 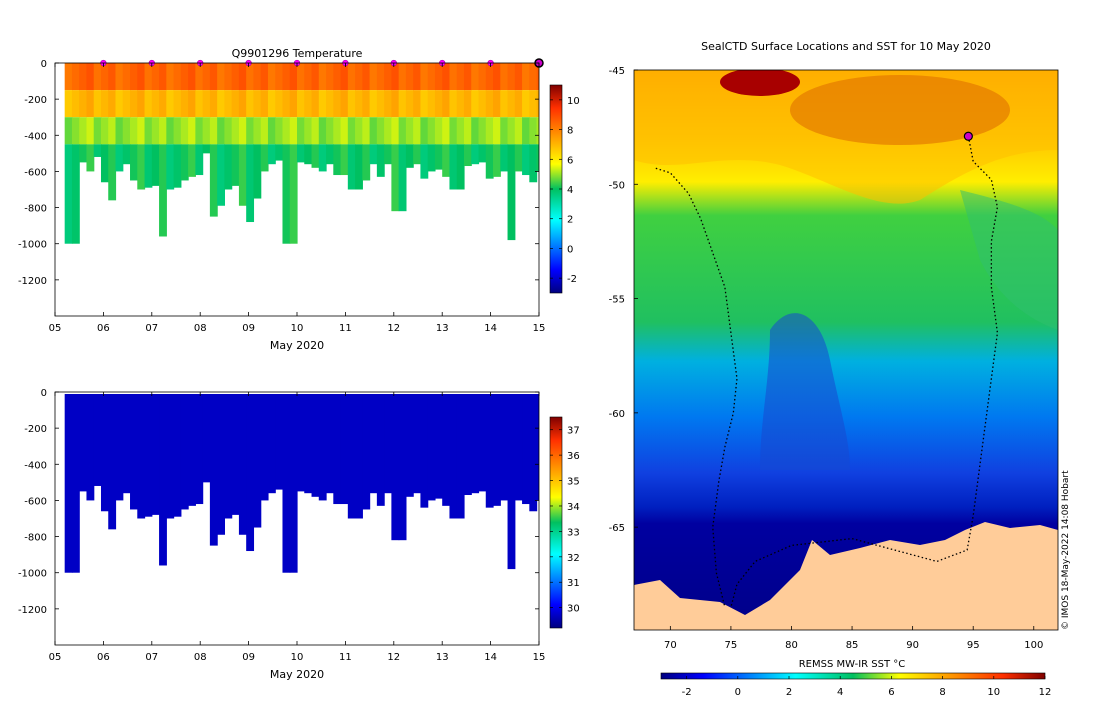 I want to click on x-tick-label: 14, so click(x=490, y=657).